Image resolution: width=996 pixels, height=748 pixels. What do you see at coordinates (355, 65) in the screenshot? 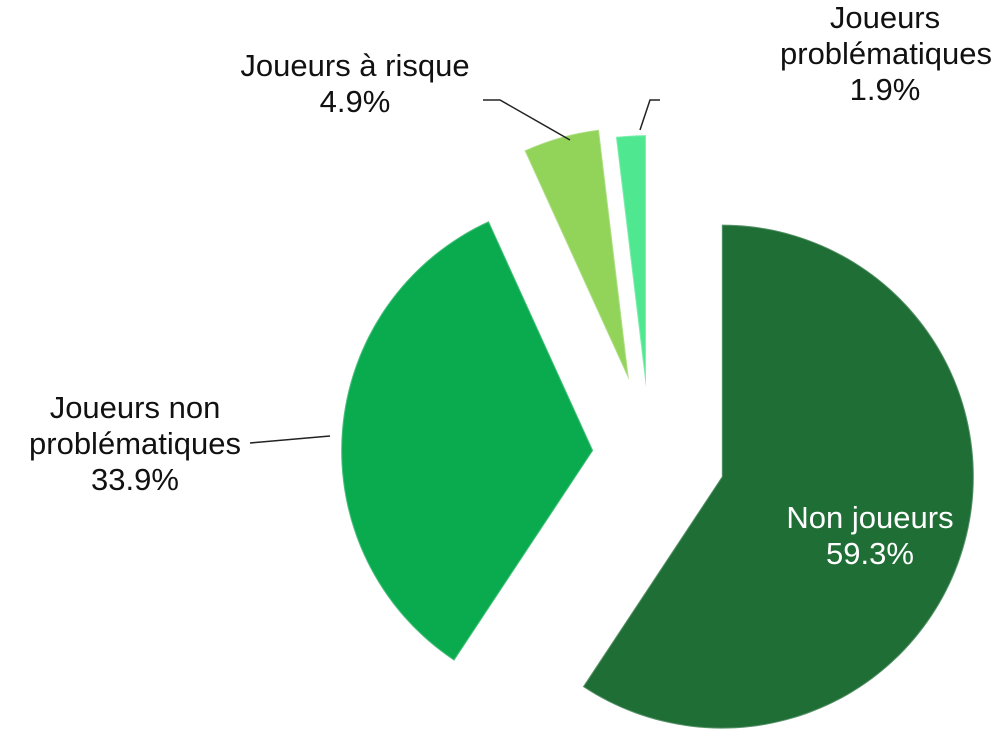
I see `category-label: Joueurs à risque` at bounding box center [355, 65].